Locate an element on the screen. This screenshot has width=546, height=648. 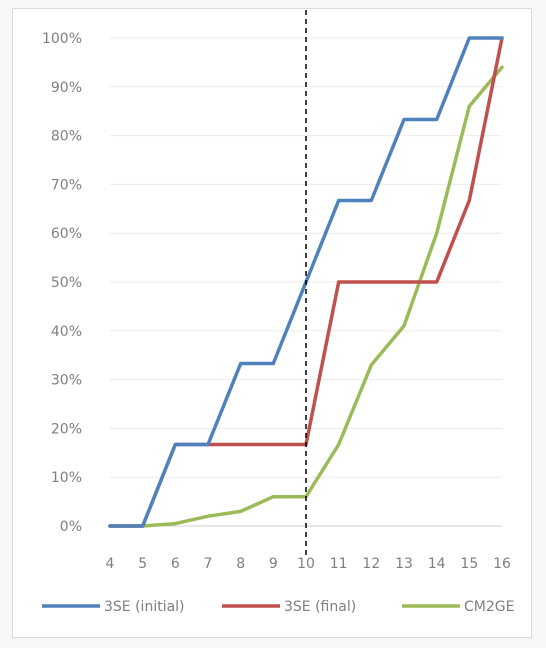
y-tick-label: 40% is located at coordinates (66, 332).